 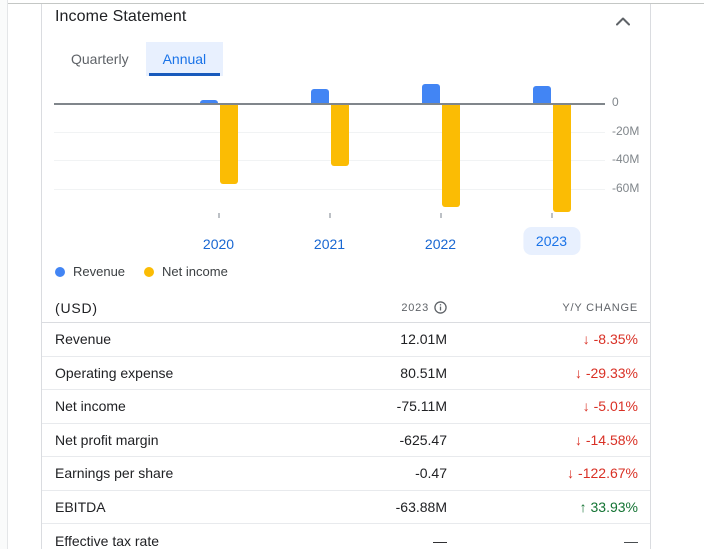 What do you see at coordinates (319, 95) in the screenshot?
I see `revenue-bar-2021` at bounding box center [319, 95].